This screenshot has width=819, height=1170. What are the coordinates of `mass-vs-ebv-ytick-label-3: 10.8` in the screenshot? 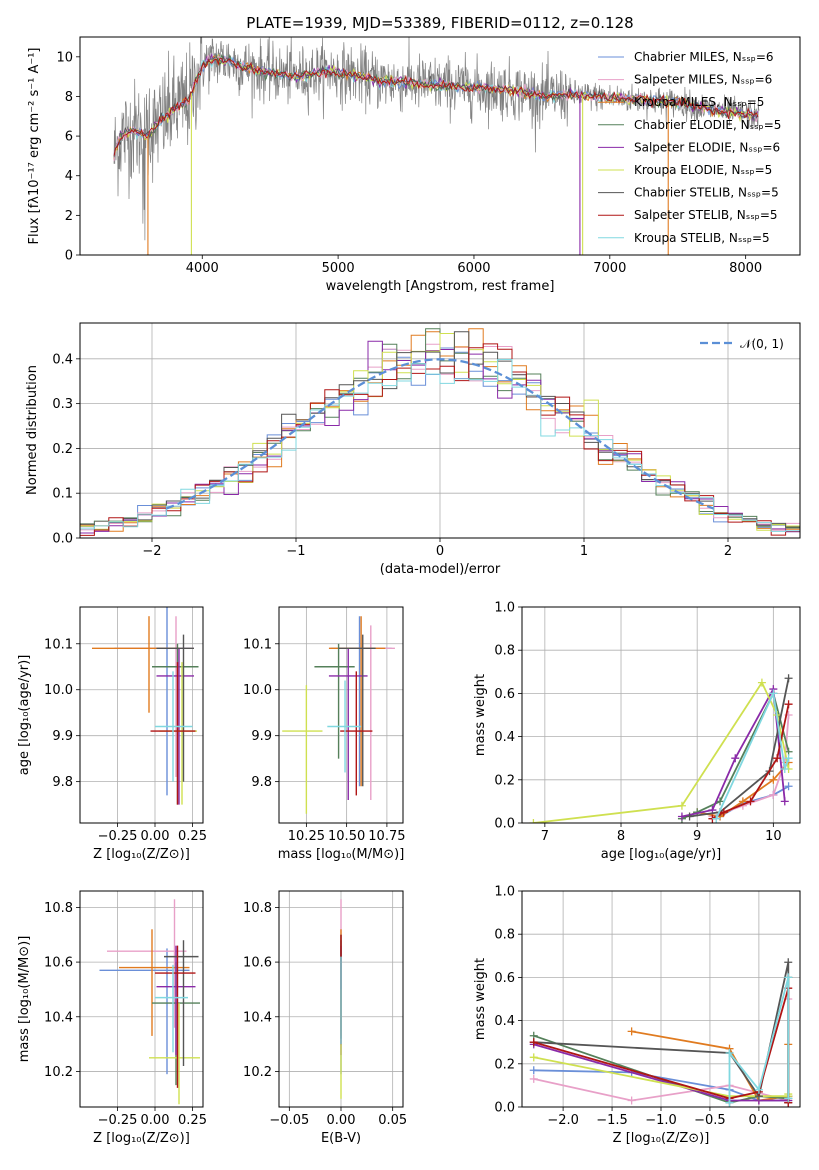 It's located at (257, 908).